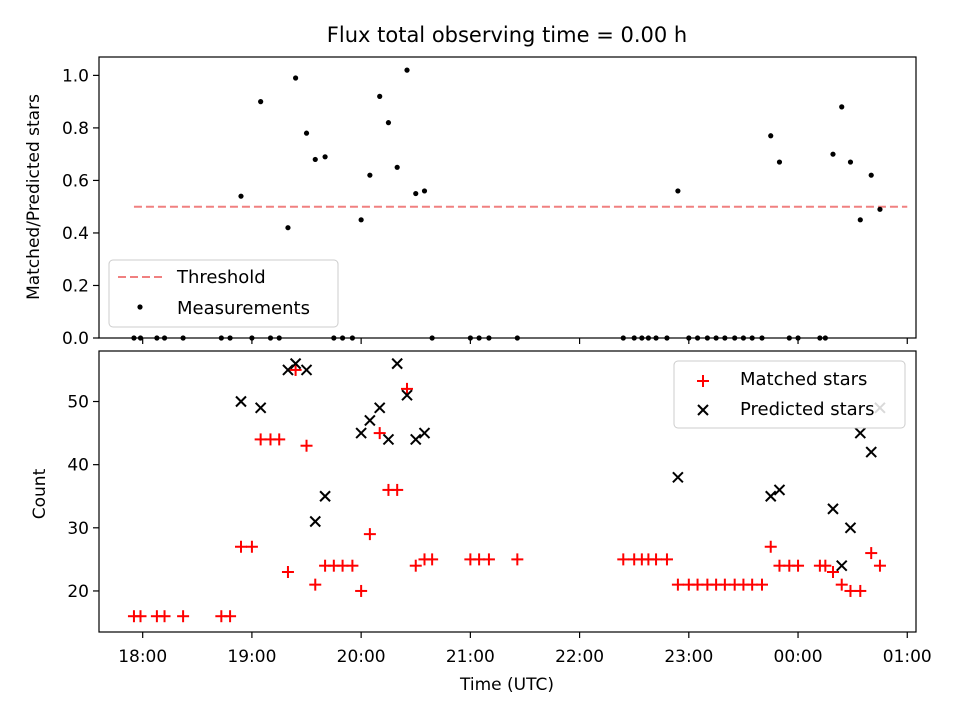  Describe the element at coordinates (703, 410) in the screenshot. I see `legend-predicted-swatch` at that location.